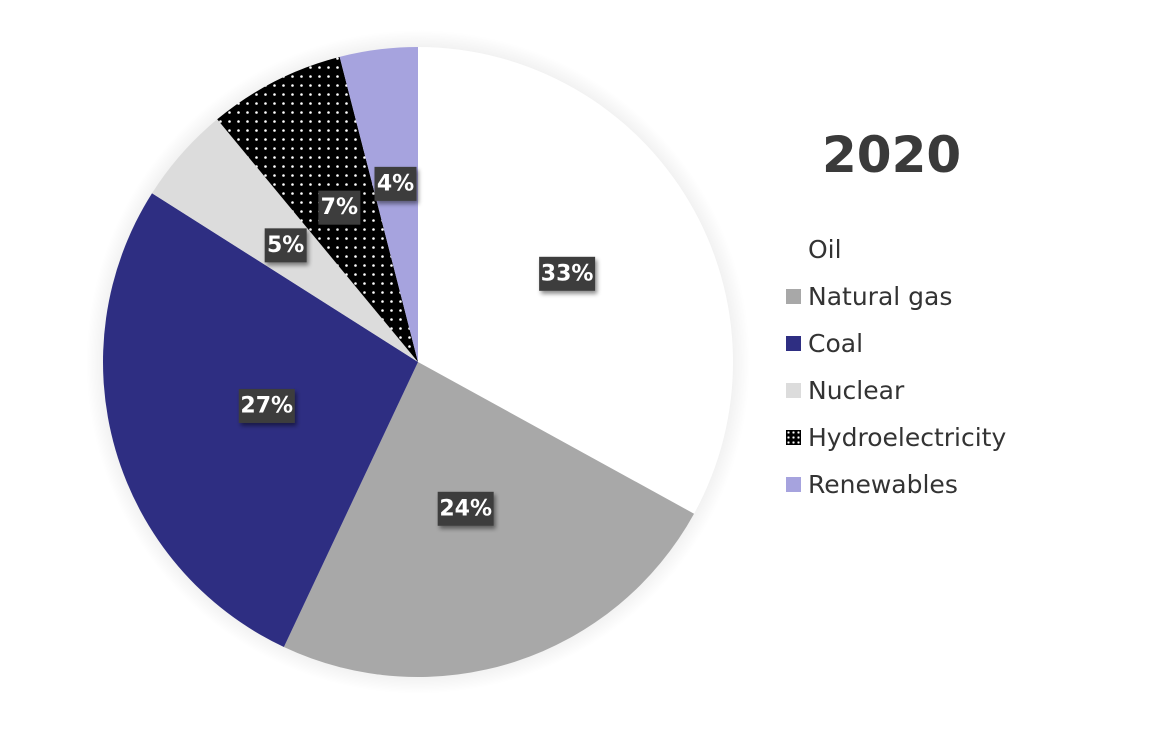 The image size is (1164, 740). What do you see at coordinates (896, 249) in the screenshot?
I see `legend-item-oil: Oil` at bounding box center [896, 249].